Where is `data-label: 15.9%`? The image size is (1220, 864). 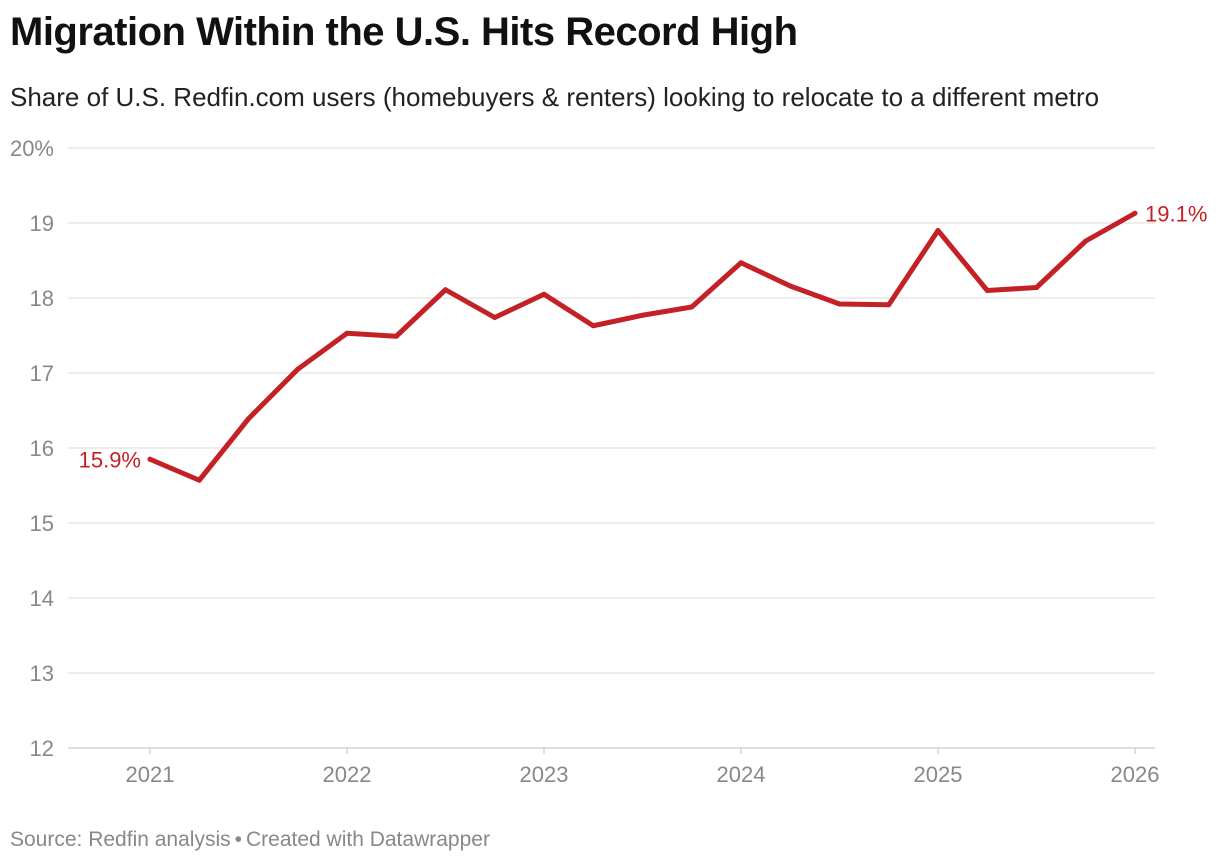 data-label: 15.9% is located at coordinates (110, 459).